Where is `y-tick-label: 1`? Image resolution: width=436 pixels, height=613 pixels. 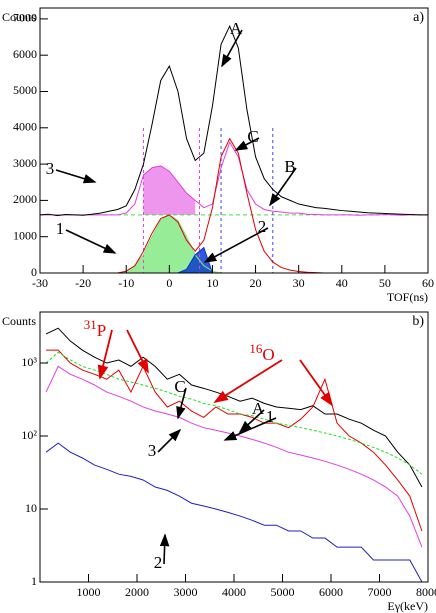
y-tick-label: 1 is located at coordinates (34, 581).